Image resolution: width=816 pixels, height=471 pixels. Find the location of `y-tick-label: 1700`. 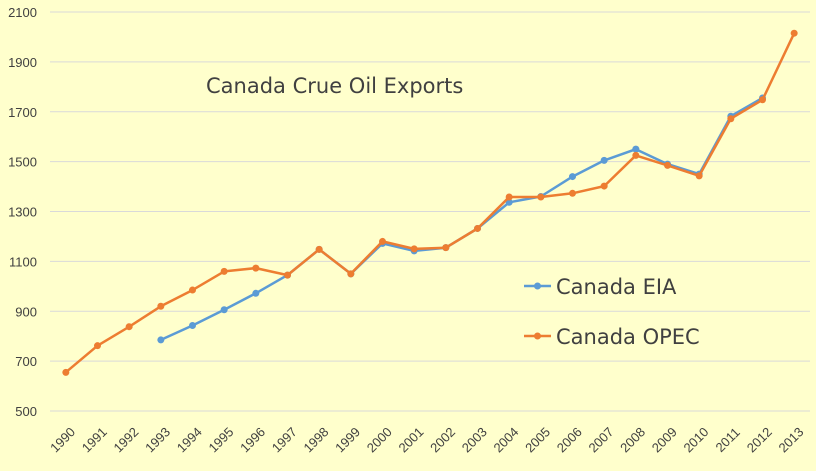

y-tick-label: 1700 is located at coordinates (22, 112).